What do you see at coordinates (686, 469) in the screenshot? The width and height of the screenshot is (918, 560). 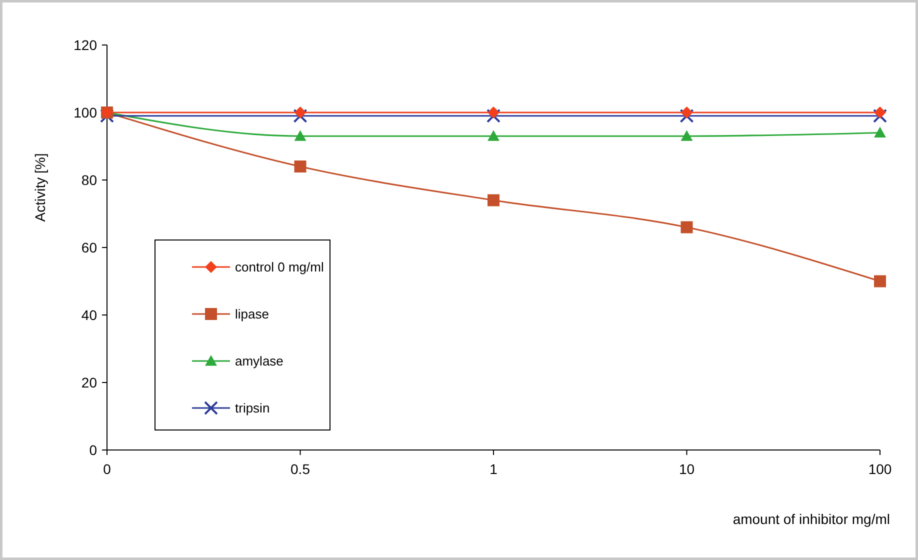 I see `x-tick-label: 10` at bounding box center [686, 469].